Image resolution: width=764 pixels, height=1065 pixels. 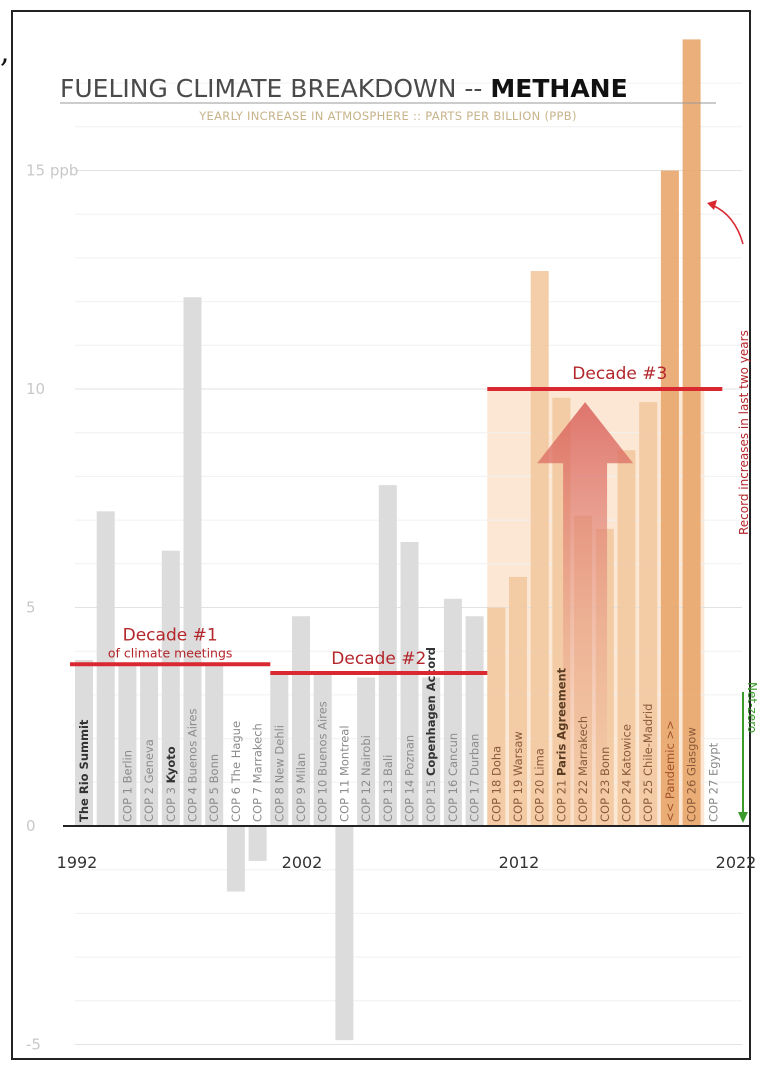 I want to click on bar-2019, so click(x=669, y=498).